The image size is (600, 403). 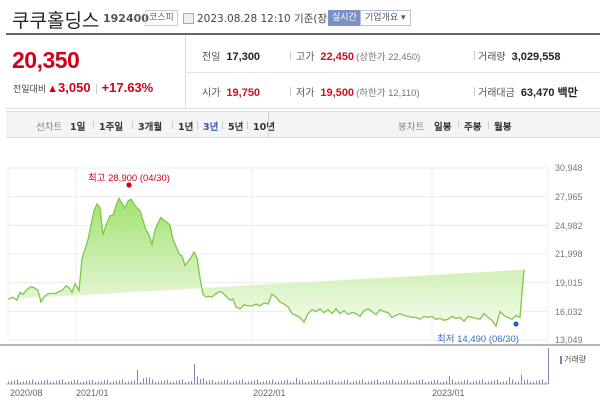 I want to click on line-chart-label: 선차트, so click(x=49, y=127).